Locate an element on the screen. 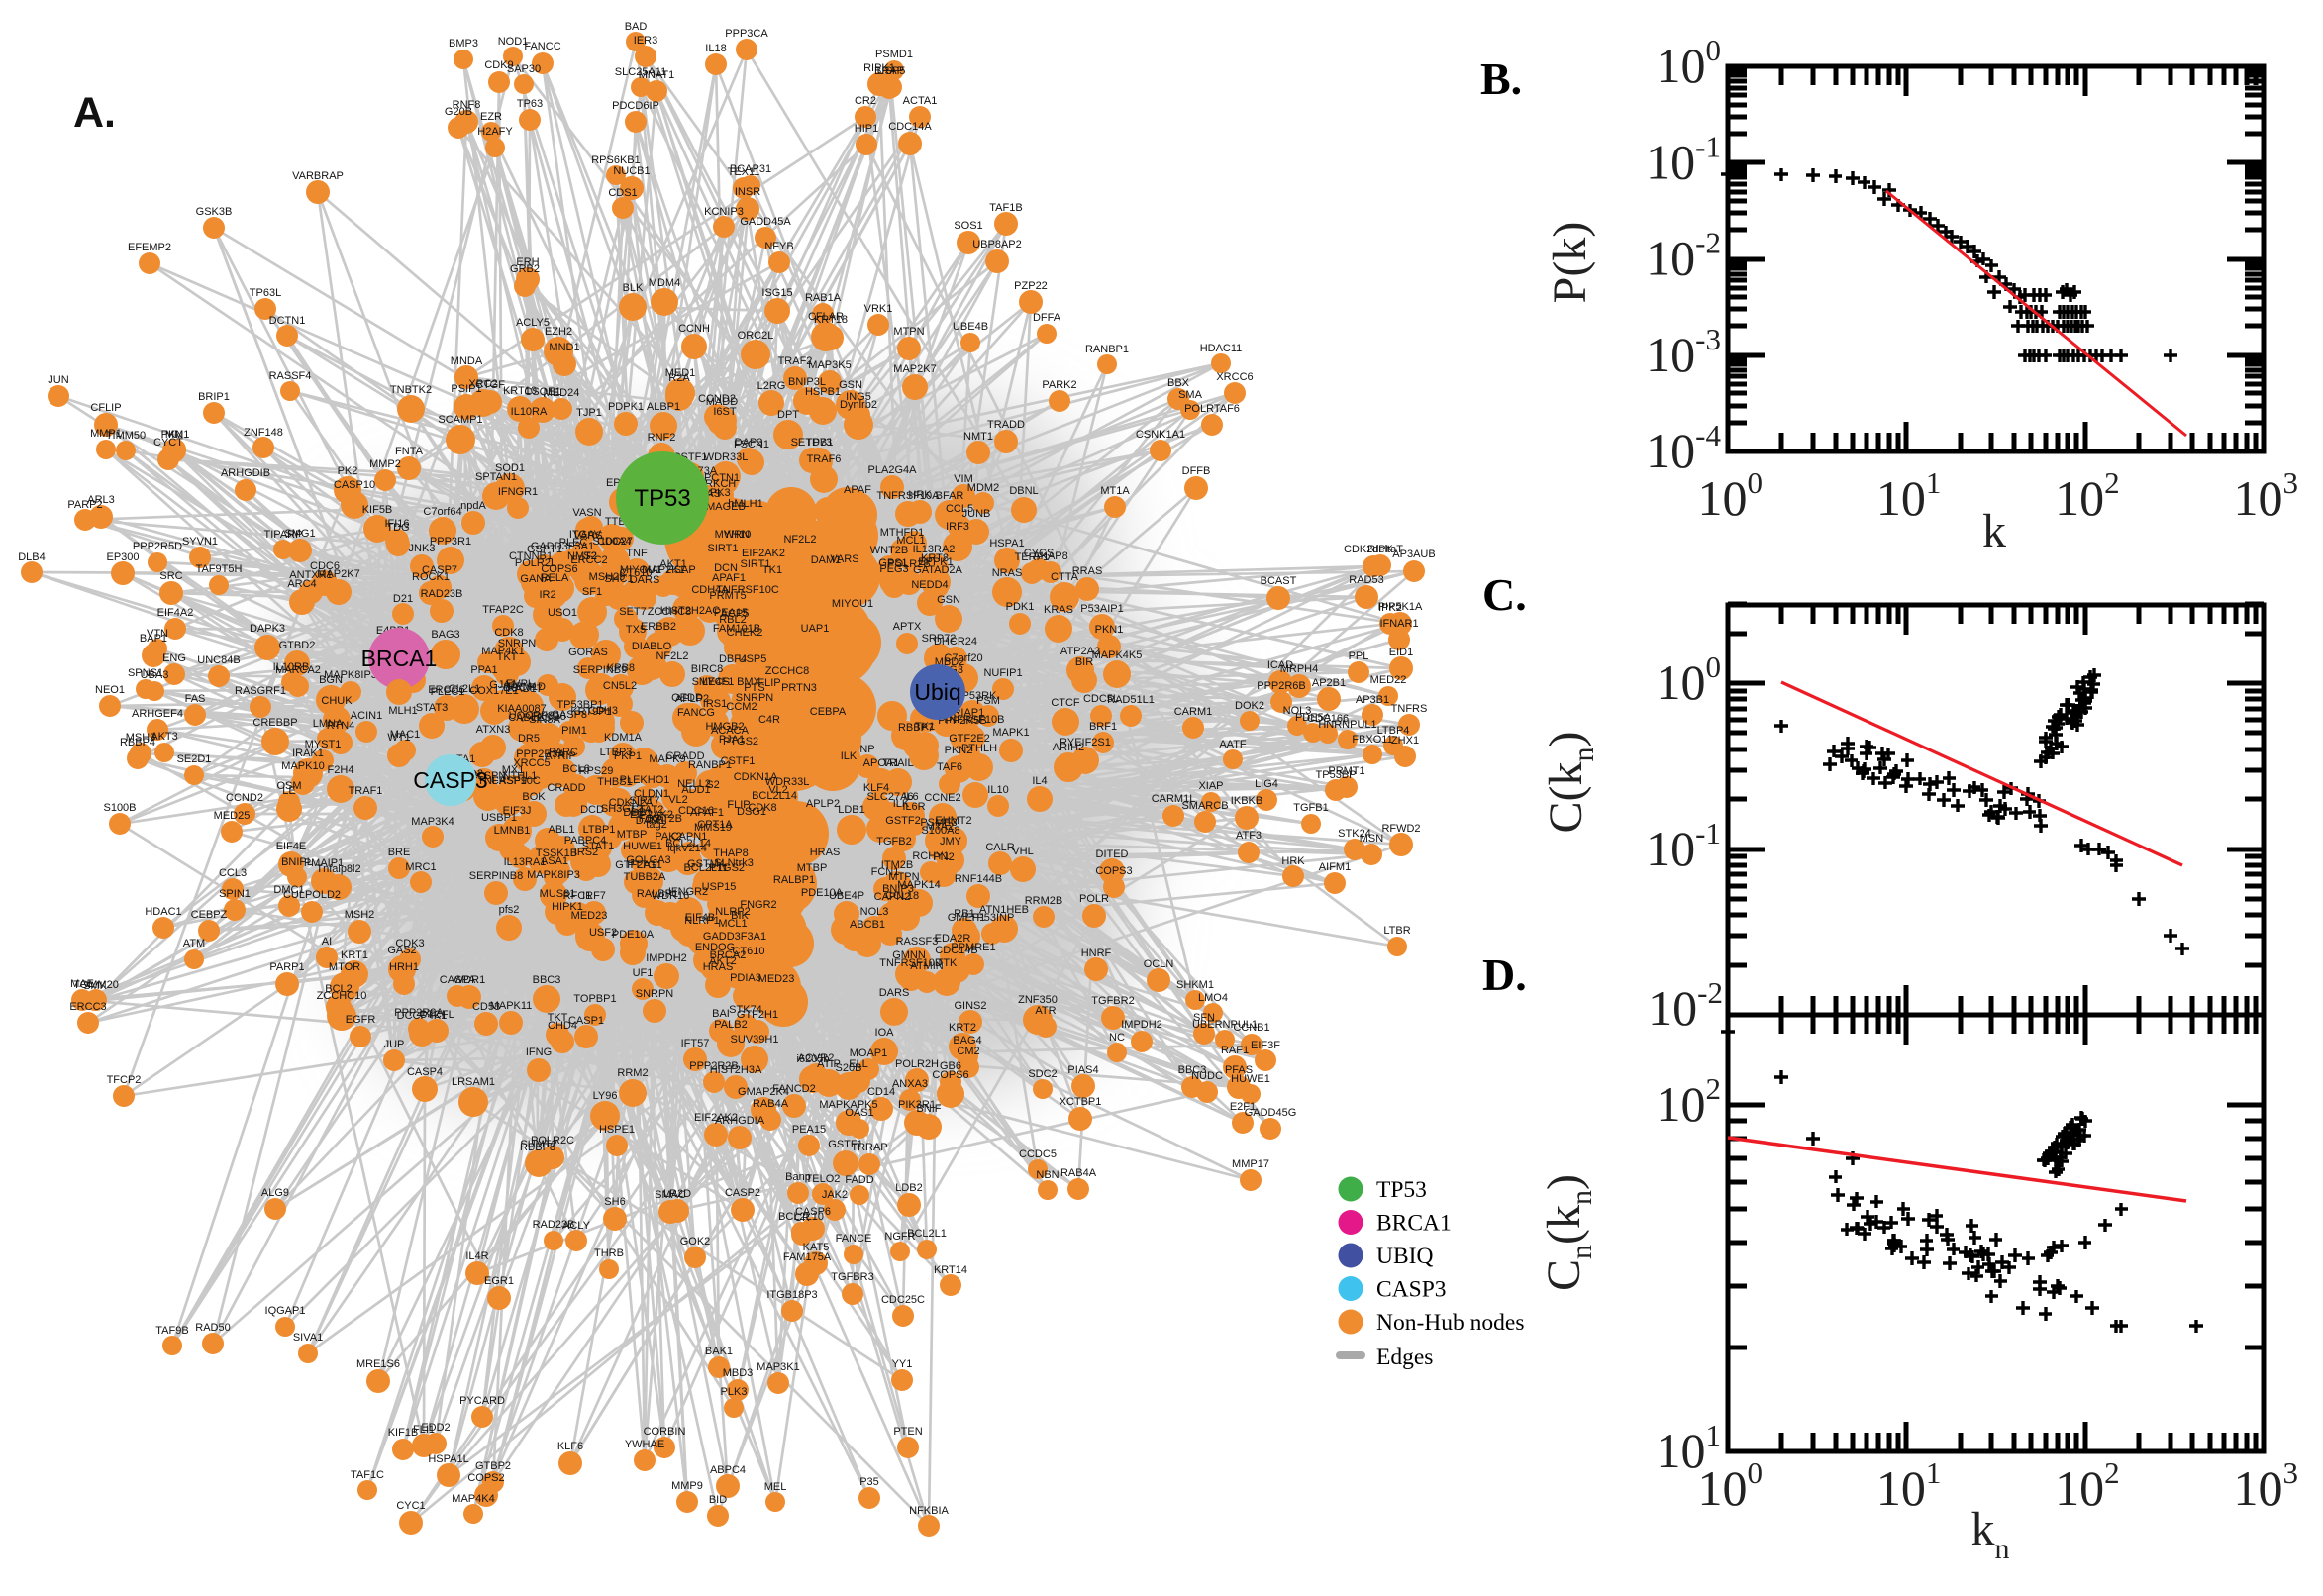 The image size is (2323, 1596). svg-text: JMY is located at coordinates (951, 842).